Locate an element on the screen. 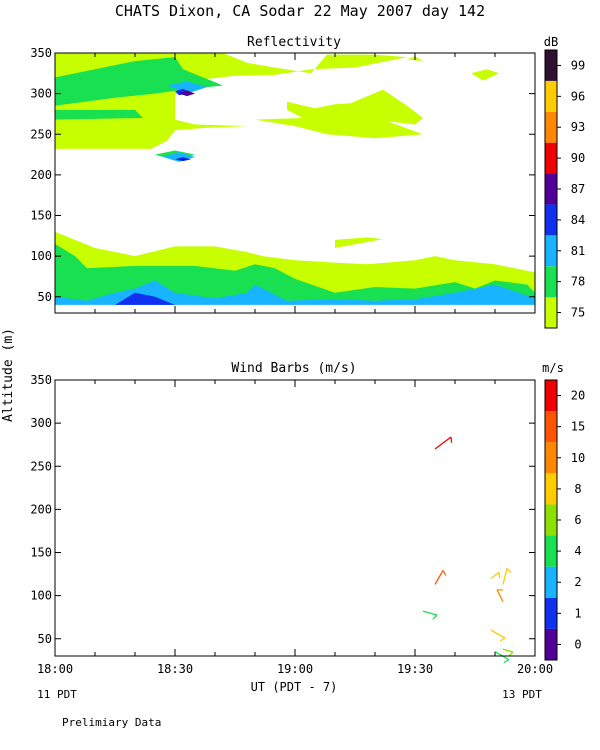 This screenshot has height=750, width=600. x-tick-label: 18:30 is located at coordinates (175, 669).